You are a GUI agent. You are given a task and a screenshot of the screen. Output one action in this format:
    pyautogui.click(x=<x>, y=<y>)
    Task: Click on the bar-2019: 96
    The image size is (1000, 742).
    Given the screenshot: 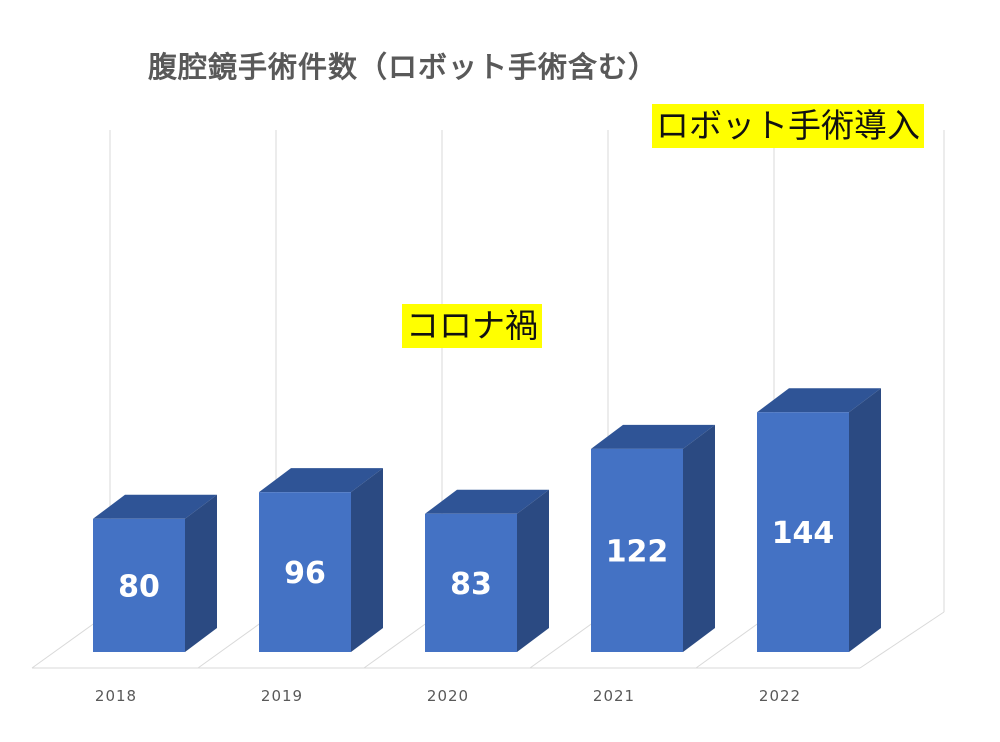 What is the action you would take?
    pyautogui.click(x=321, y=560)
    